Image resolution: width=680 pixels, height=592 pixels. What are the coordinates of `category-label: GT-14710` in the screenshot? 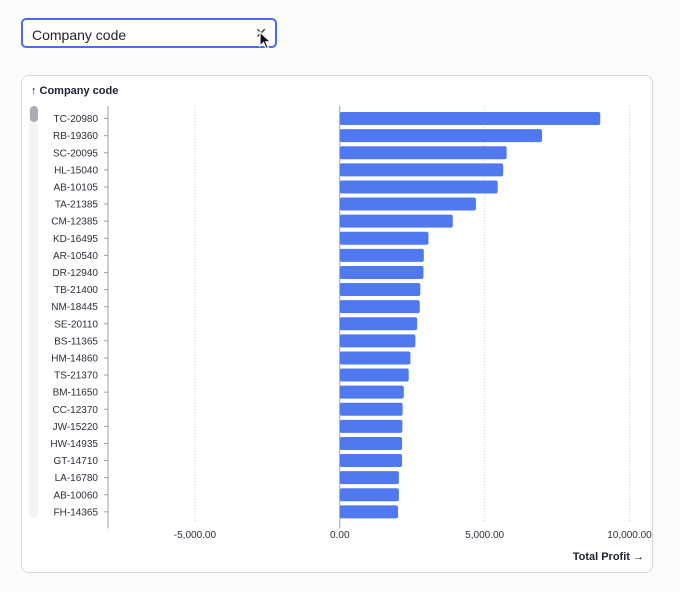 It's located at (76, 461).